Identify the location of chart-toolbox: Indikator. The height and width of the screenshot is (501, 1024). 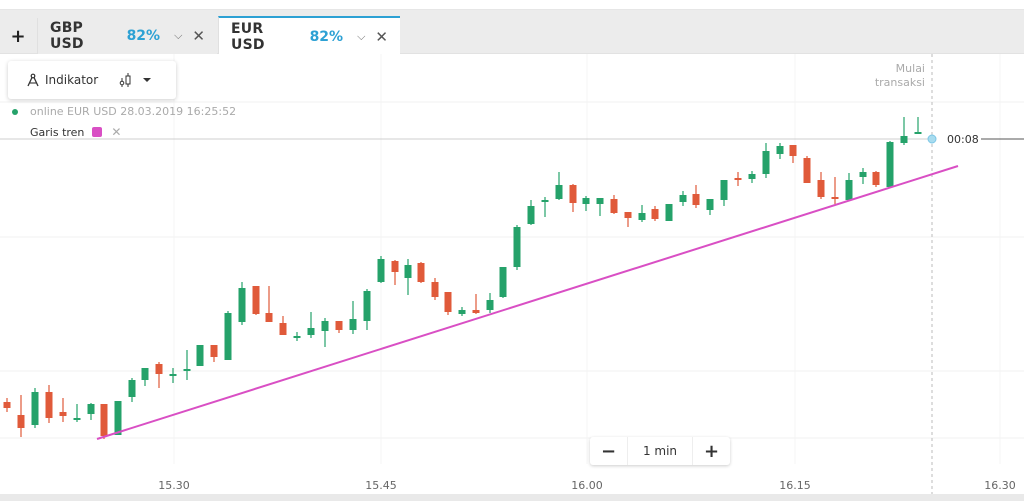
(92, 80).